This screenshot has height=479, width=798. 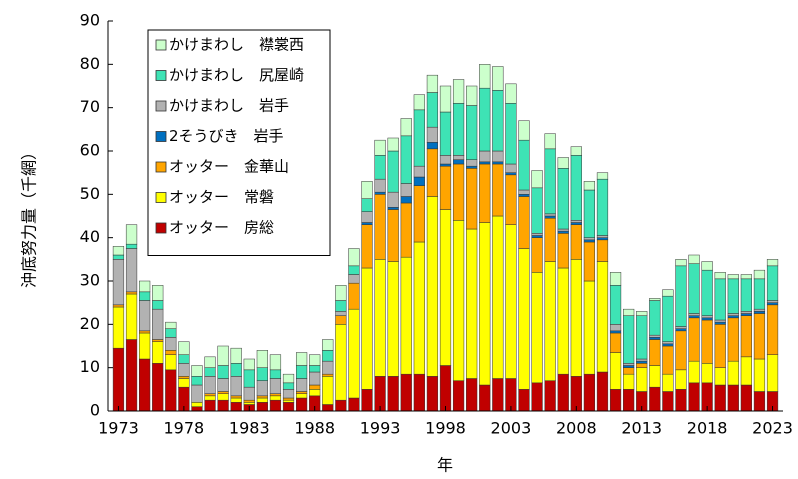 What do you see at coordinates (90, 323) in the screenshot?
I see `y-tick-label: 20` at bounding box center [90, 323].